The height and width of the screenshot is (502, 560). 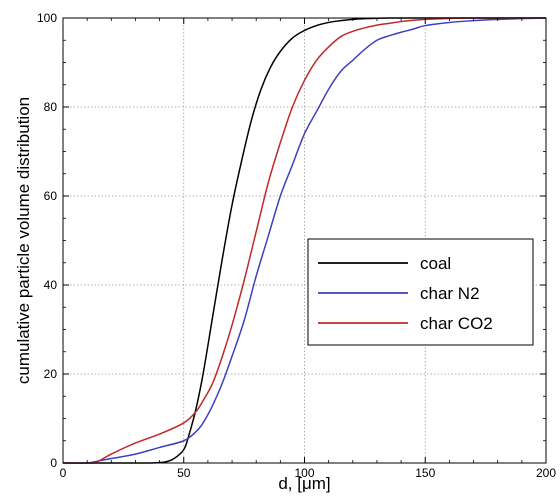 I want to click on legend-label: char CO2, so click(x=456, y=323).